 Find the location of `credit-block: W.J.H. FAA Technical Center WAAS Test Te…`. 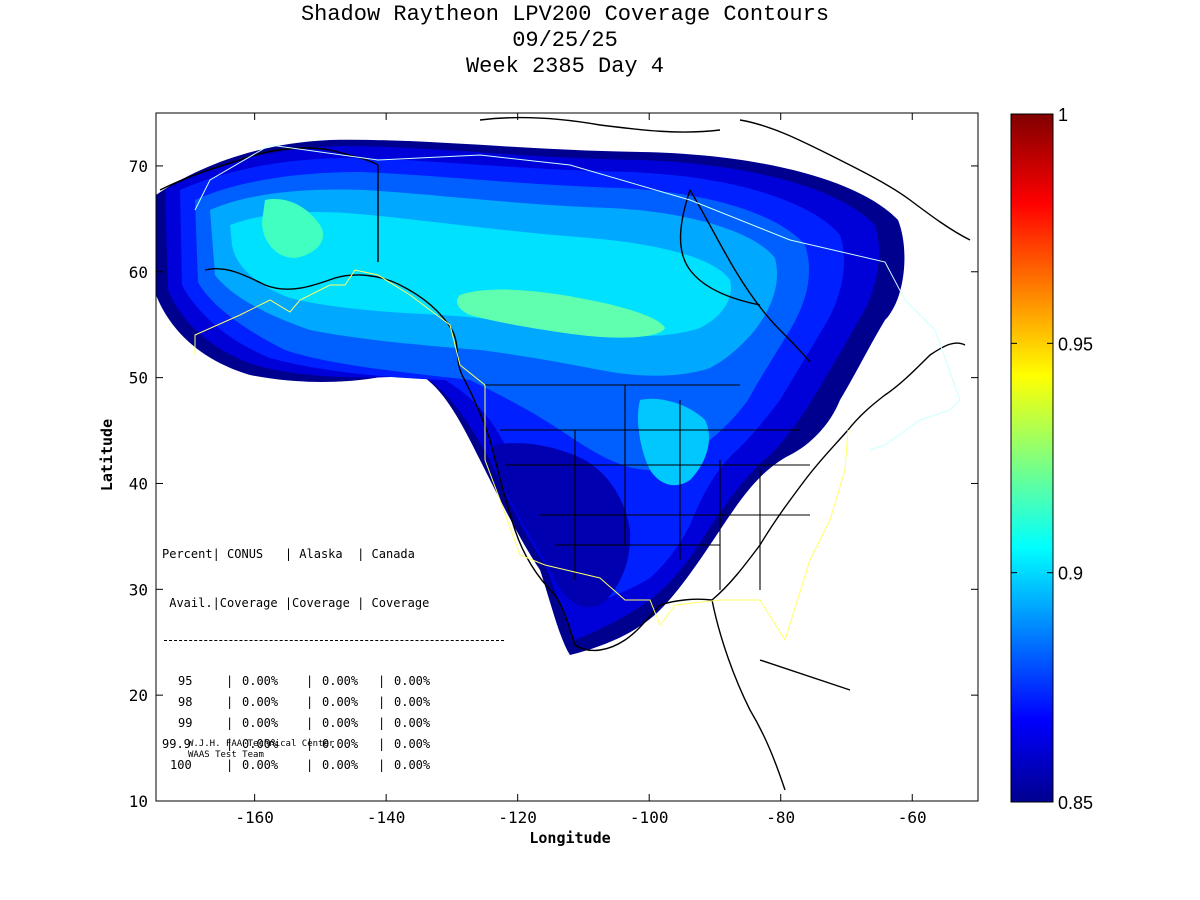

credit-block: W.J.H. FAA Technical Center WAAS Test Te… is located at coordinates (261, 750).